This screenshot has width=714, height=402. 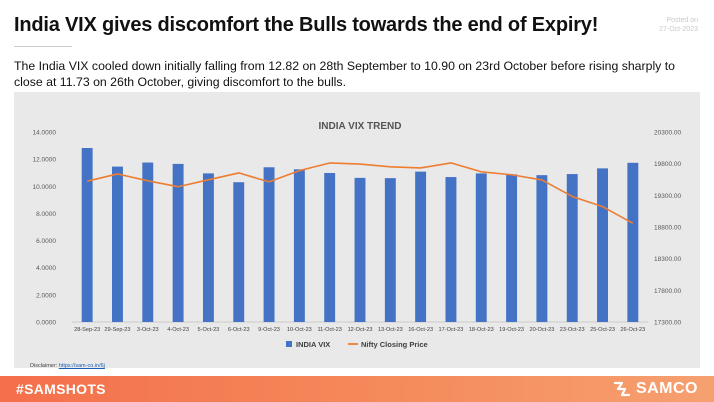 What do you see at coordinates (390, 330) in the screenshot?
I see `x-tick-label: 13-Oct-23` at bounding box center [390, 330].